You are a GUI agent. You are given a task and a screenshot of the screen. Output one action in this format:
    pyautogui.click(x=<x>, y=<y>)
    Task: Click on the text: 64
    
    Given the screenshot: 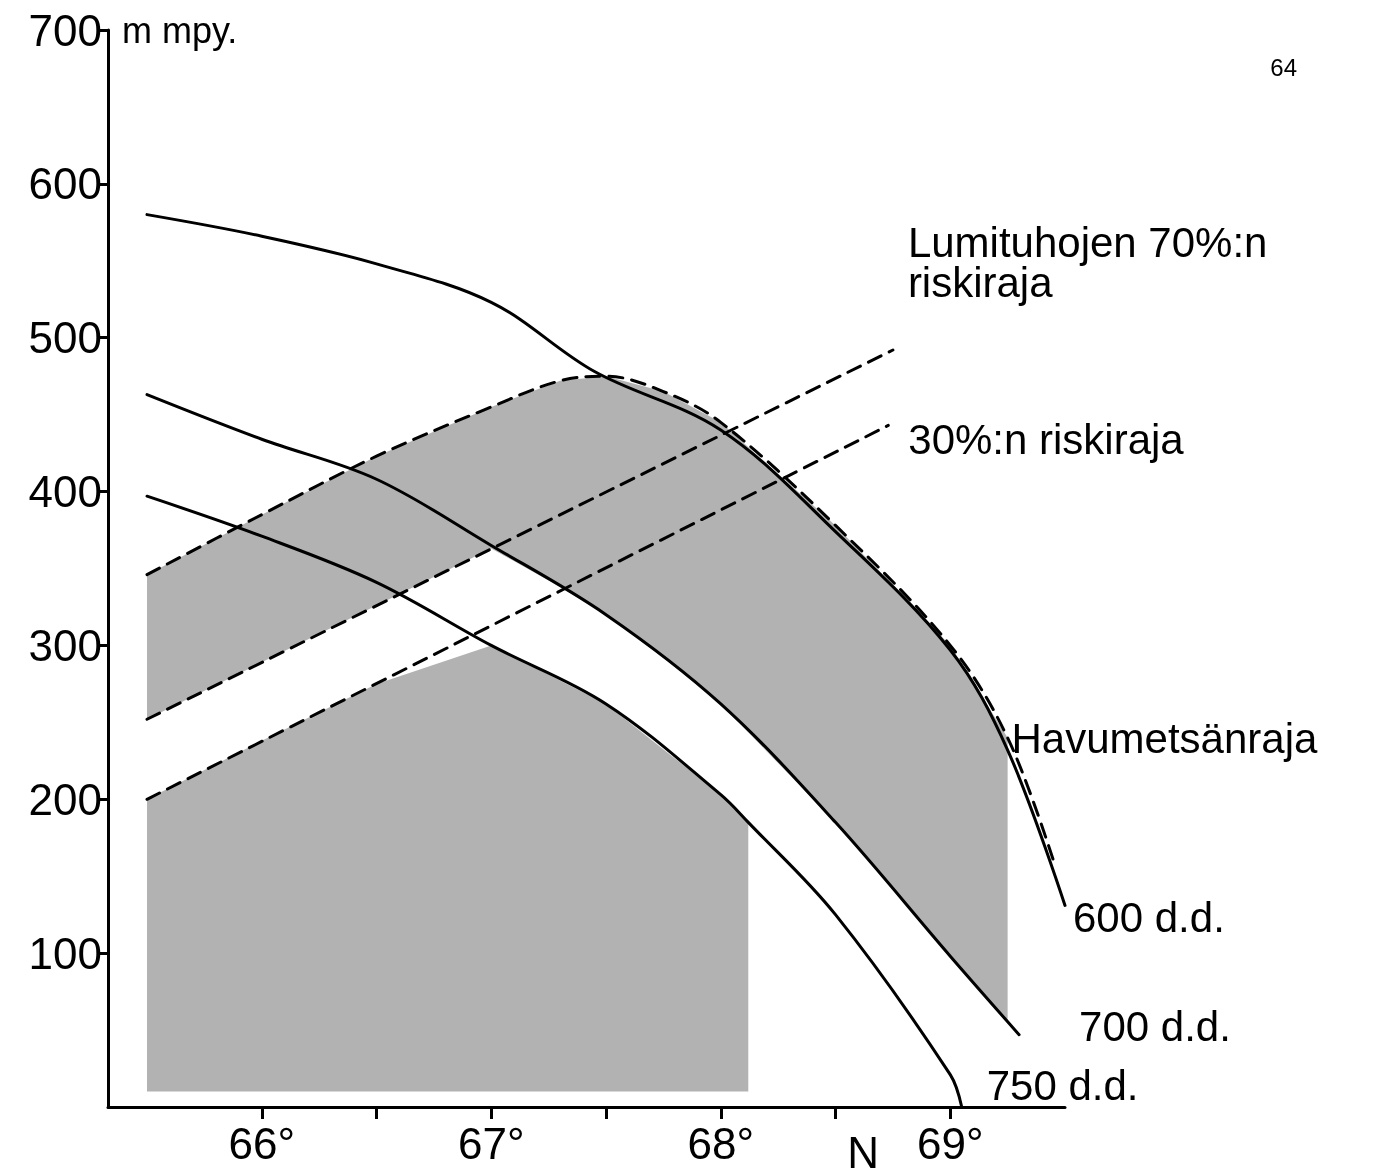 What is the action you would take?
    pyautogui.click(x=1284, y=67)
    